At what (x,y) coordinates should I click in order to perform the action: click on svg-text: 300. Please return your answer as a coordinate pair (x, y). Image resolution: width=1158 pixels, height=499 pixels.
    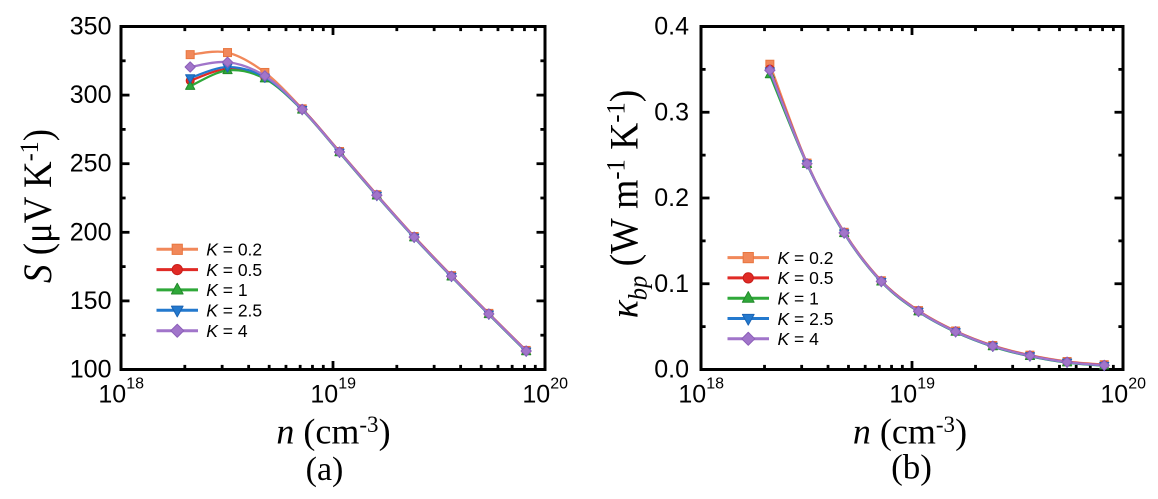
    Looking at the image, I should click on (91, 95).